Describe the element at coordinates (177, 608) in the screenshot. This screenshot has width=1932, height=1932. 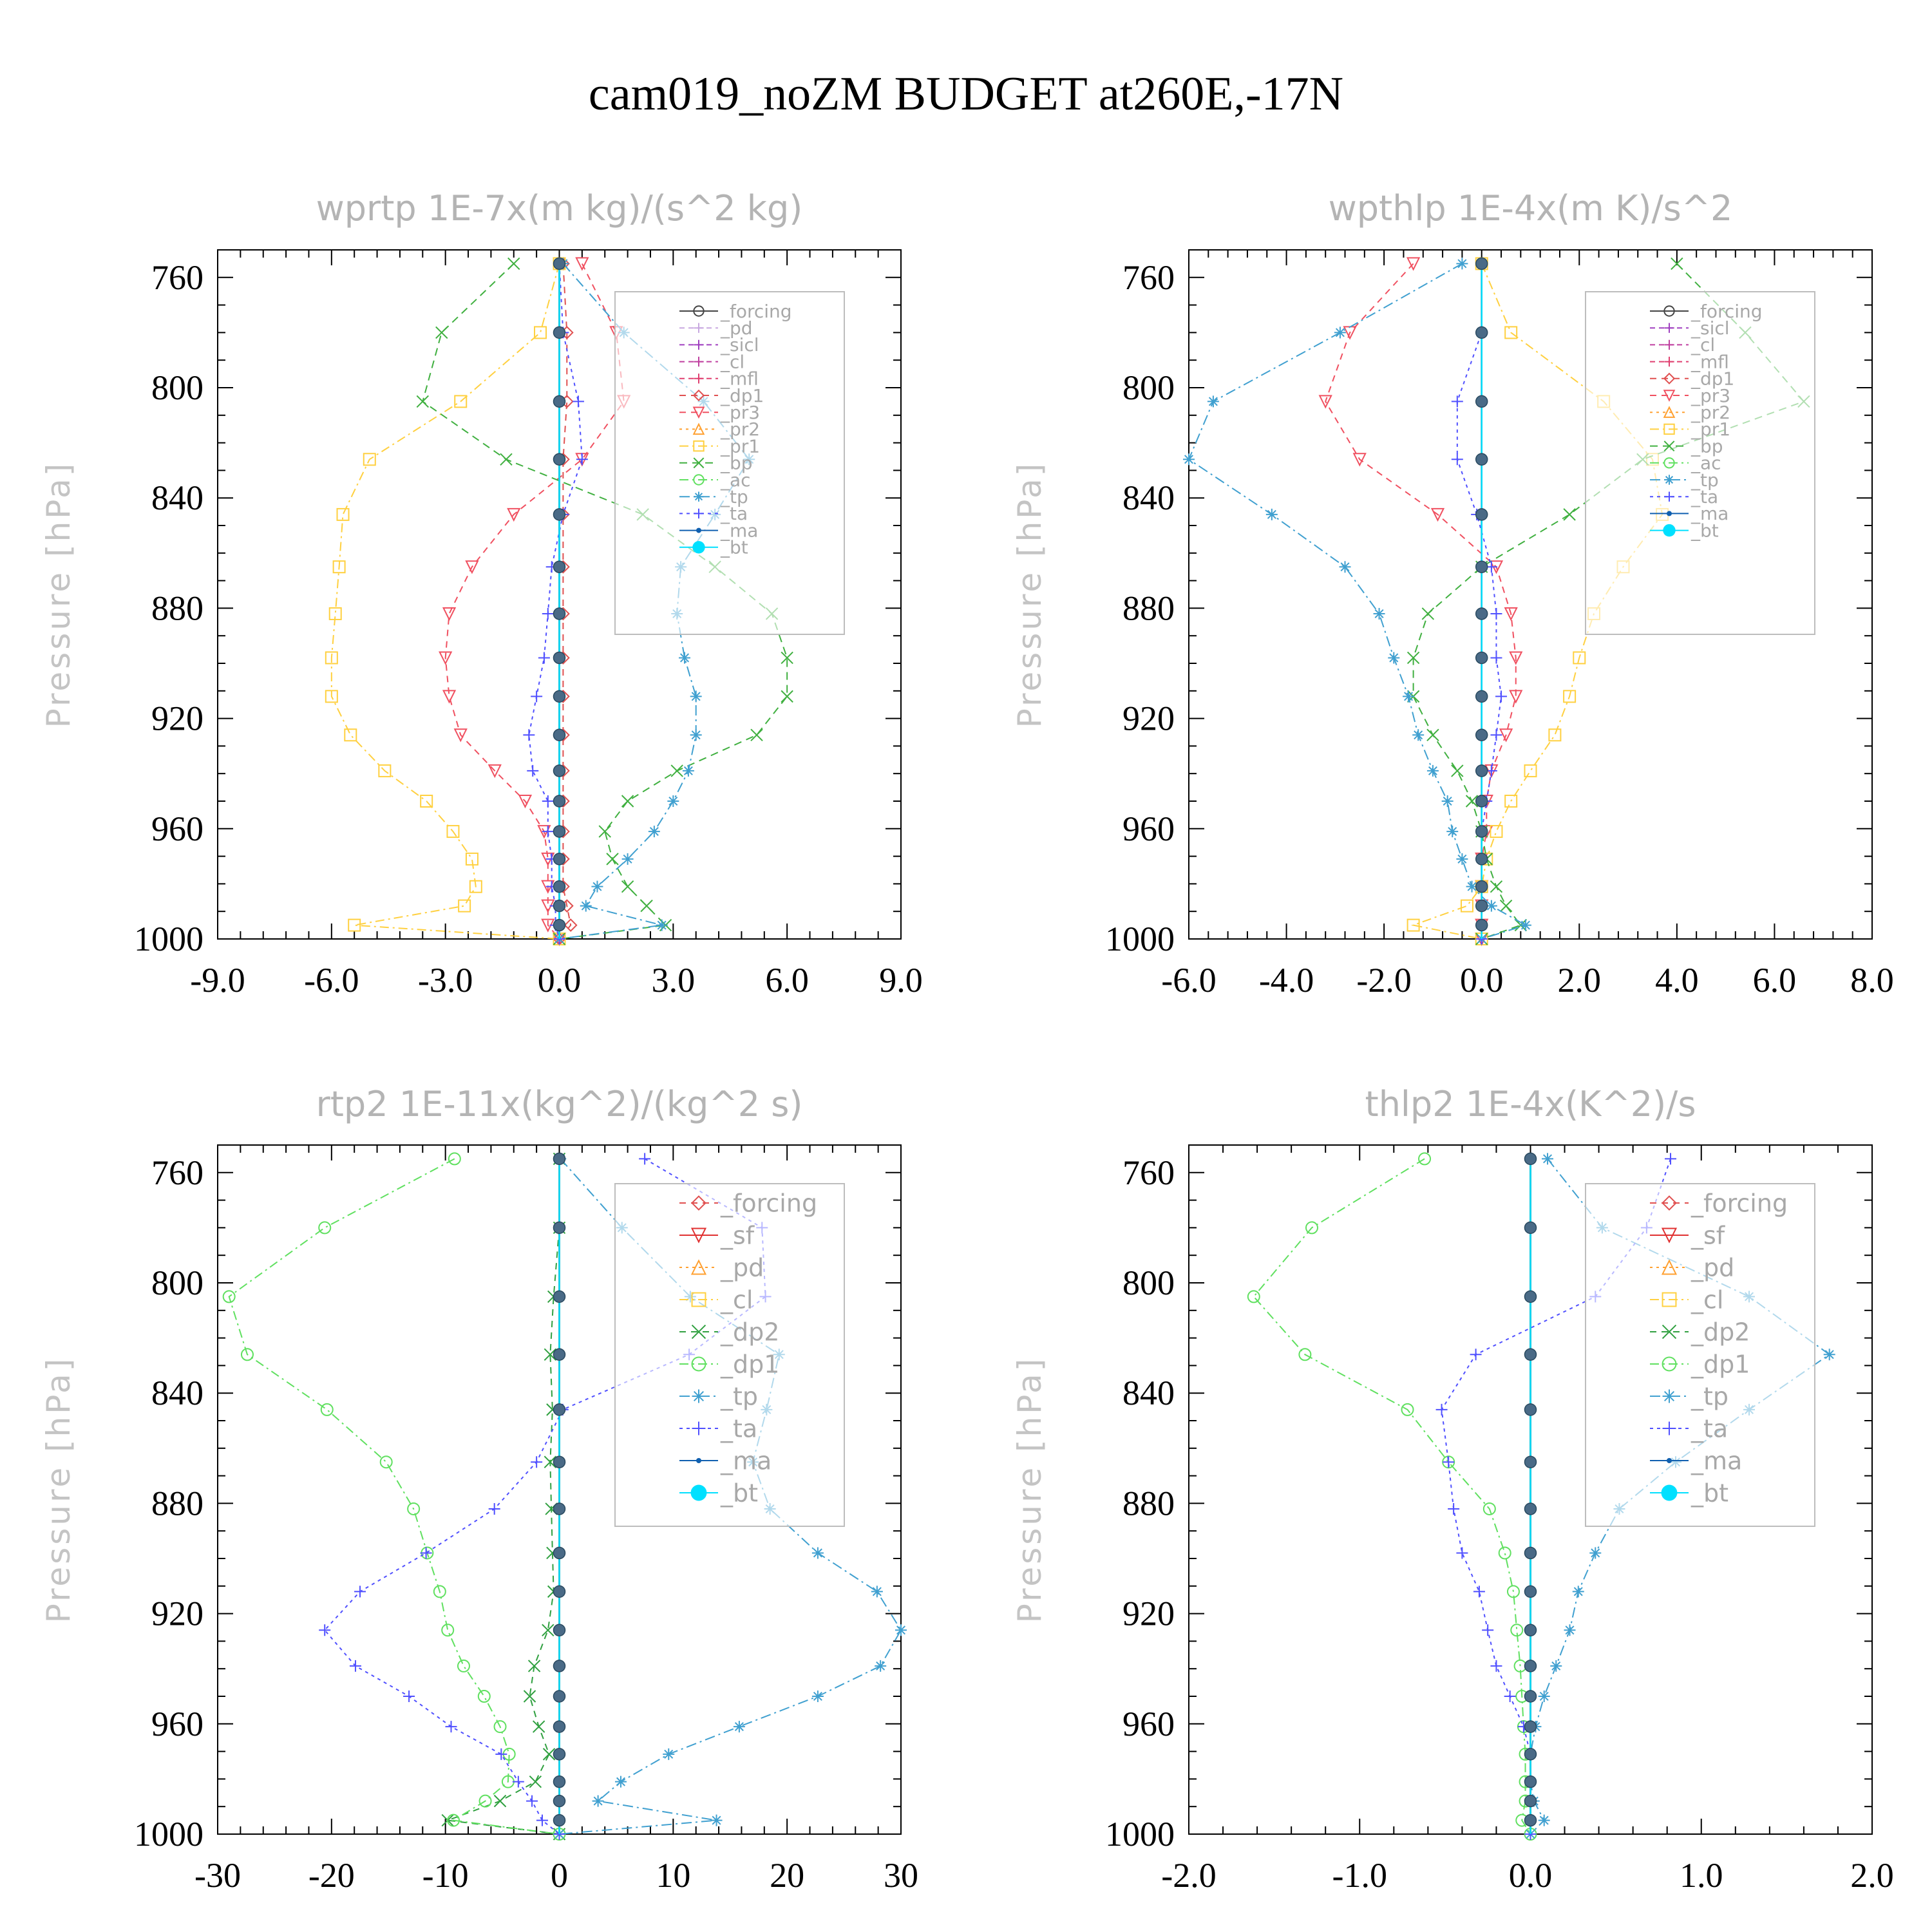
I see `y-tick-label: 880` at that location.